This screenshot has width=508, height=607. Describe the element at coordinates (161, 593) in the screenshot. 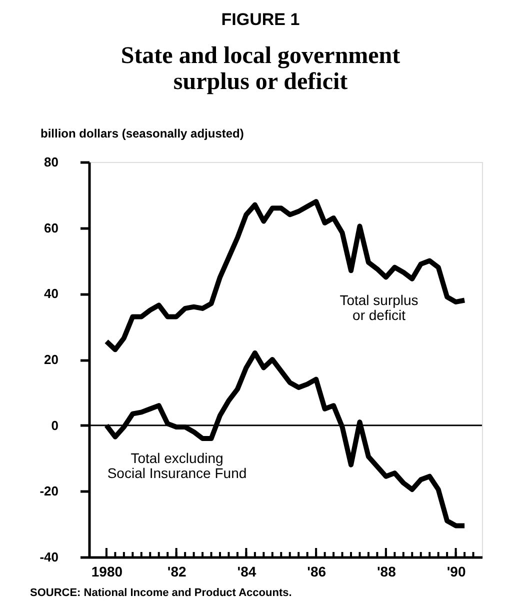

I see `source-note: SOURCE: National Income and Product Accounts.` at that location.